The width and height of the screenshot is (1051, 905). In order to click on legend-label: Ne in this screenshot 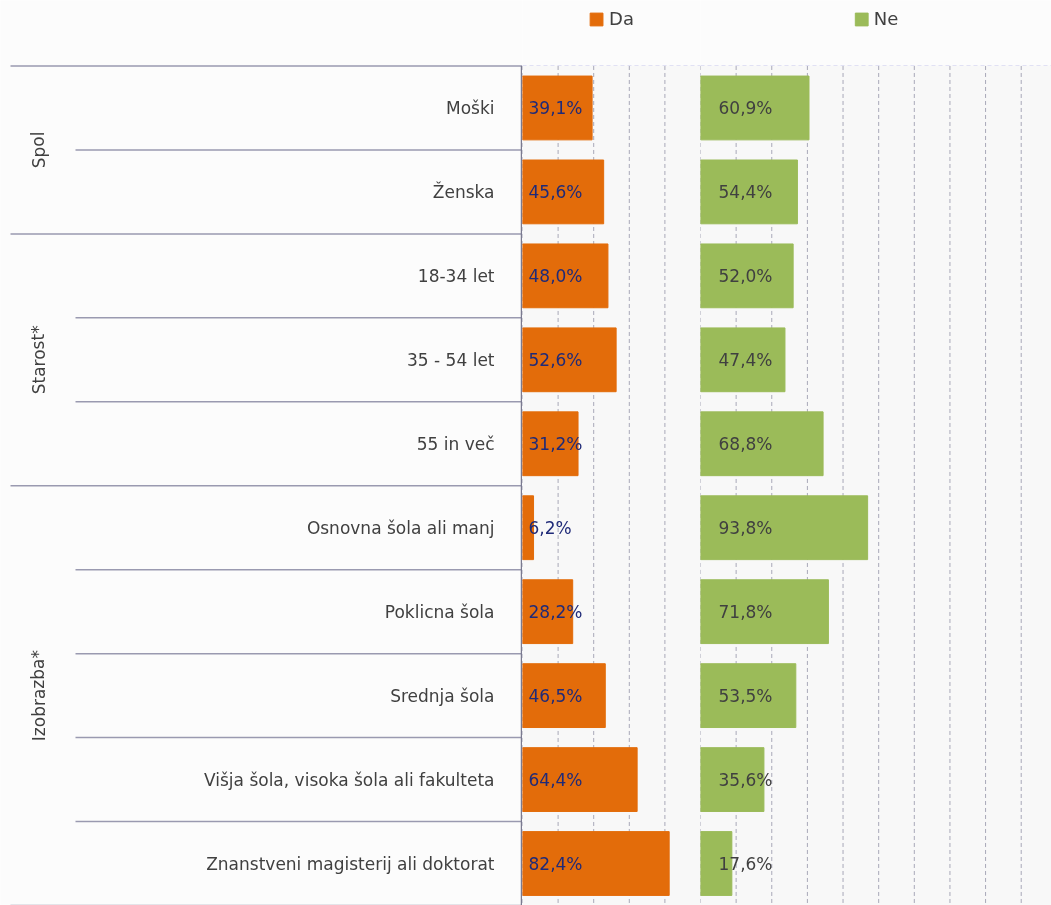, I will do `click(886, 18)`.